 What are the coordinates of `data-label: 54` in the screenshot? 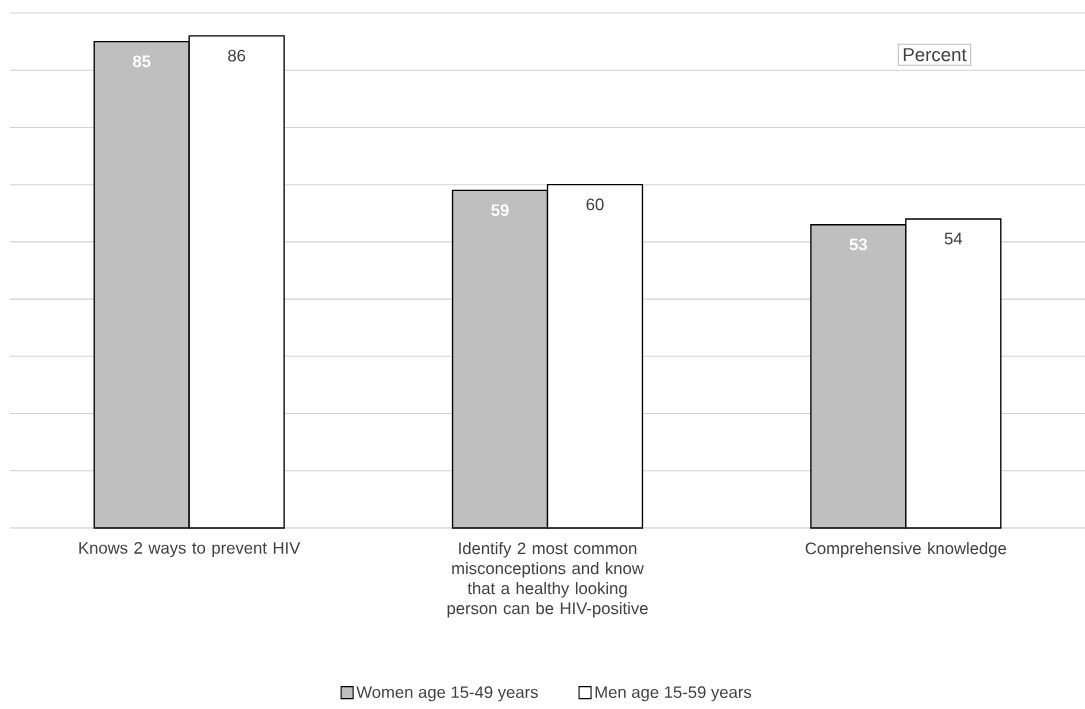 It's located at (953, 238).